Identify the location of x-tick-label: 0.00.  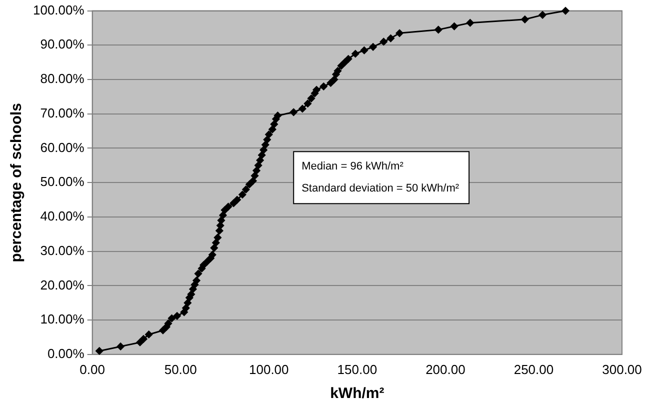
(92, 369).